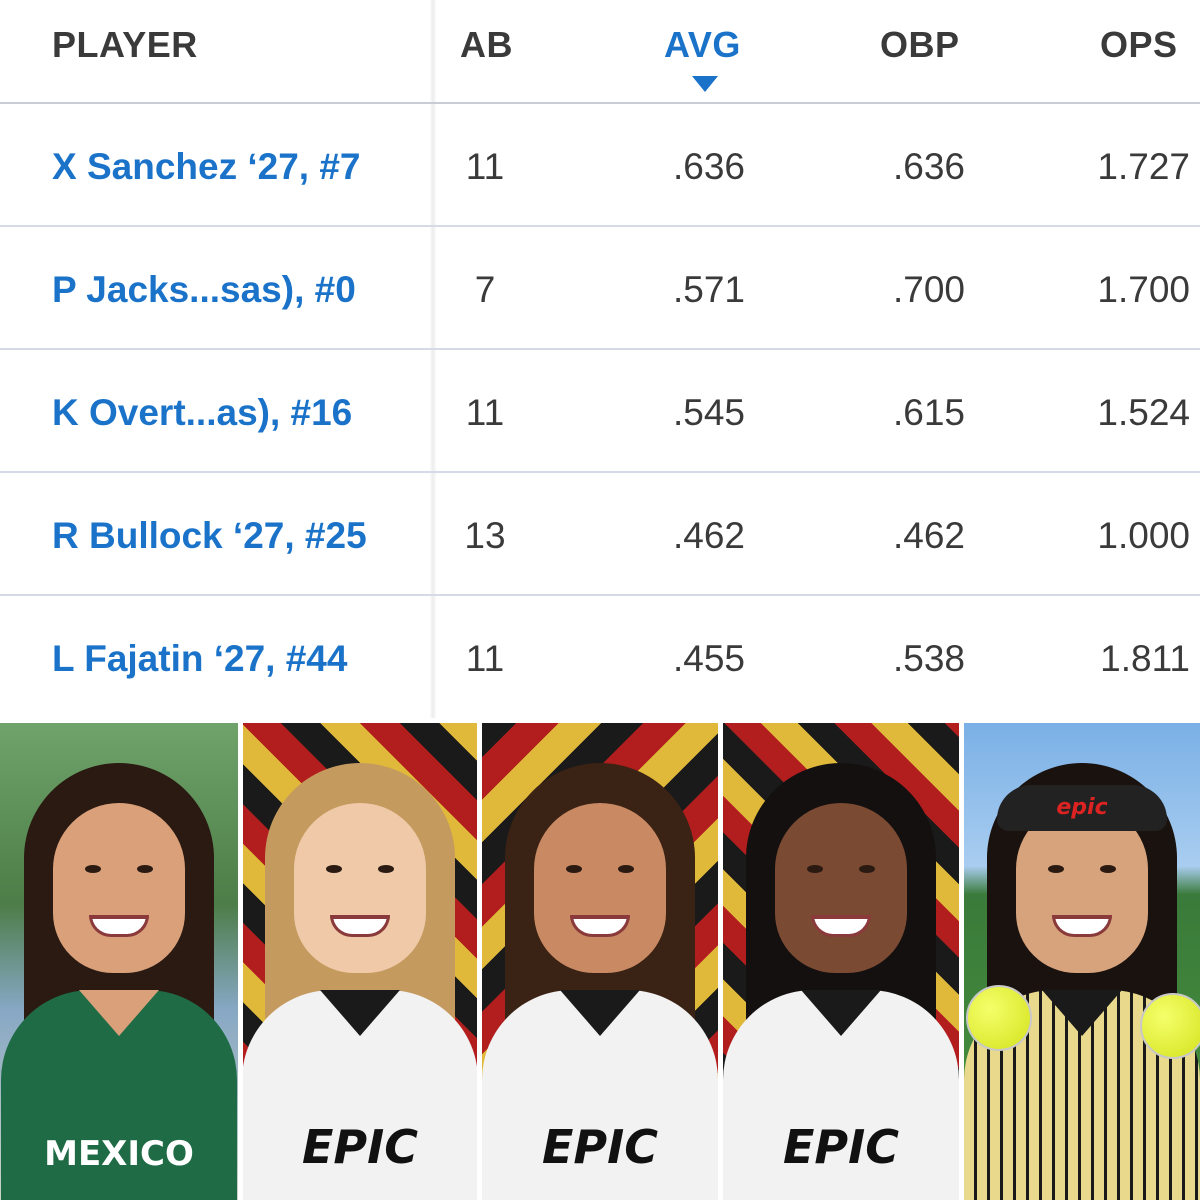 The image size is (1200, 1200). I want to click on visor-text: epic, so click(1082, 807).